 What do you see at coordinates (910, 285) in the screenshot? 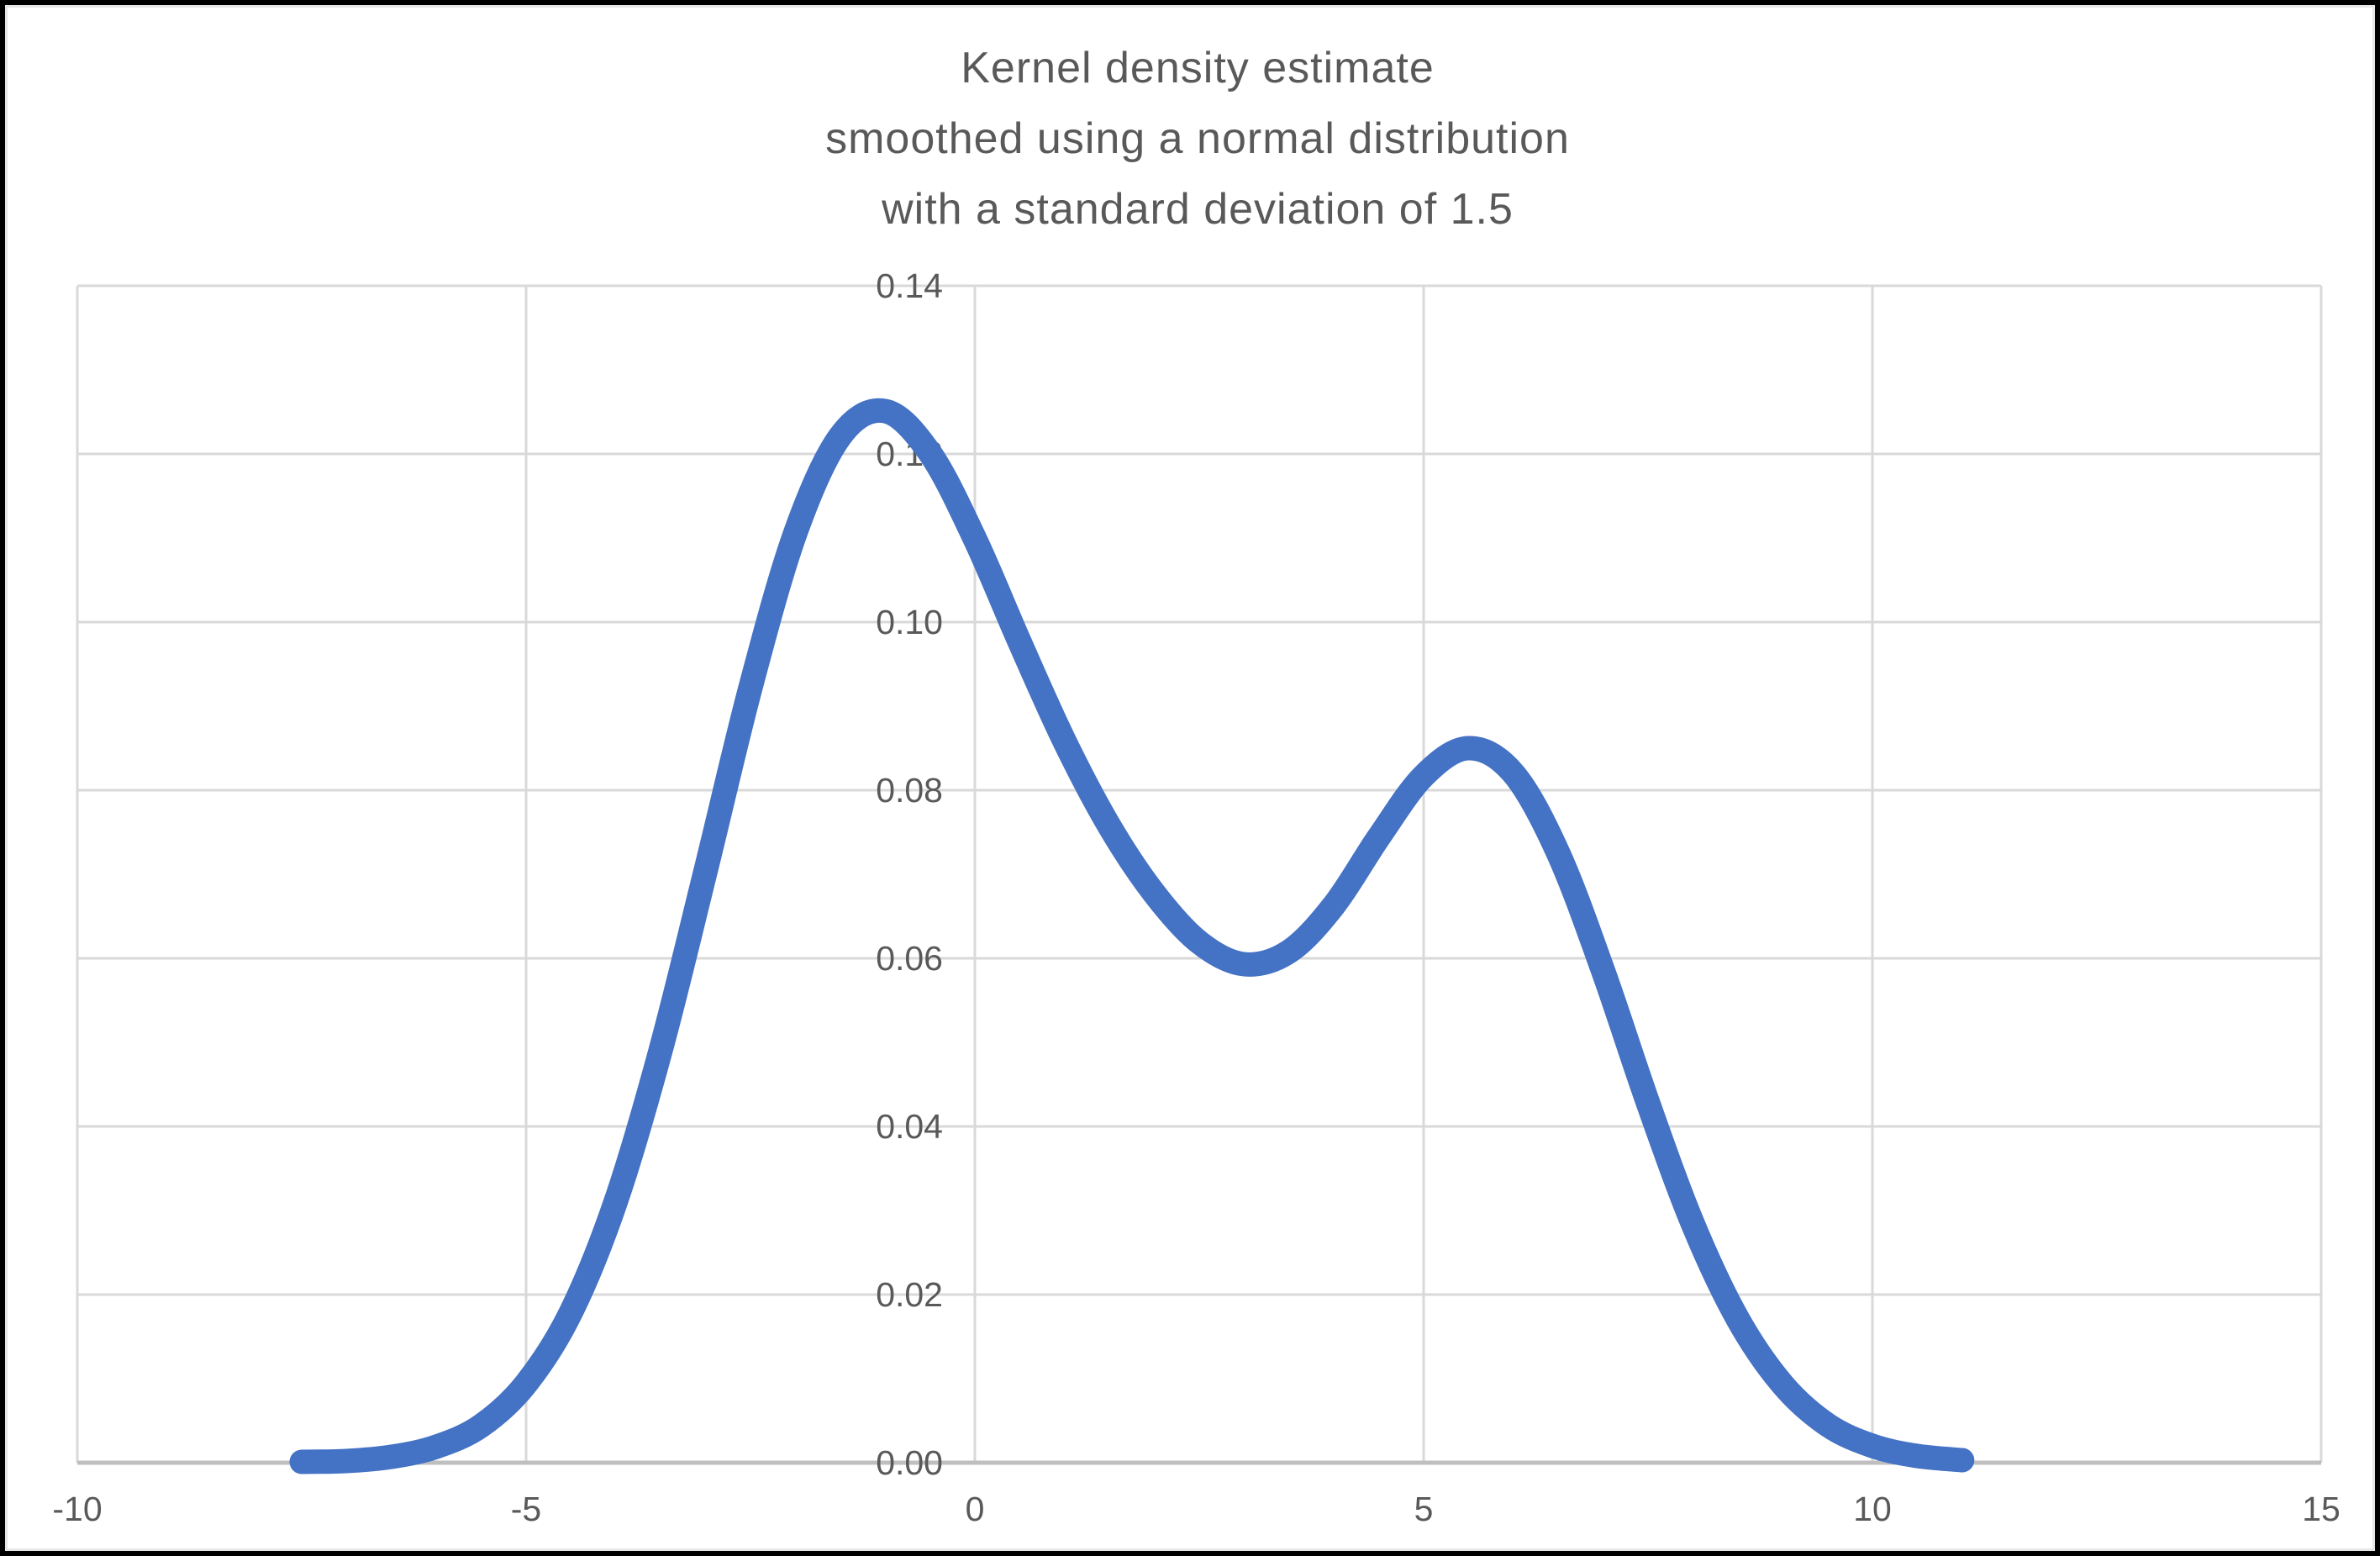
I see `y-tick-label-0.14: 0.14` at bounding box center [910, 285].